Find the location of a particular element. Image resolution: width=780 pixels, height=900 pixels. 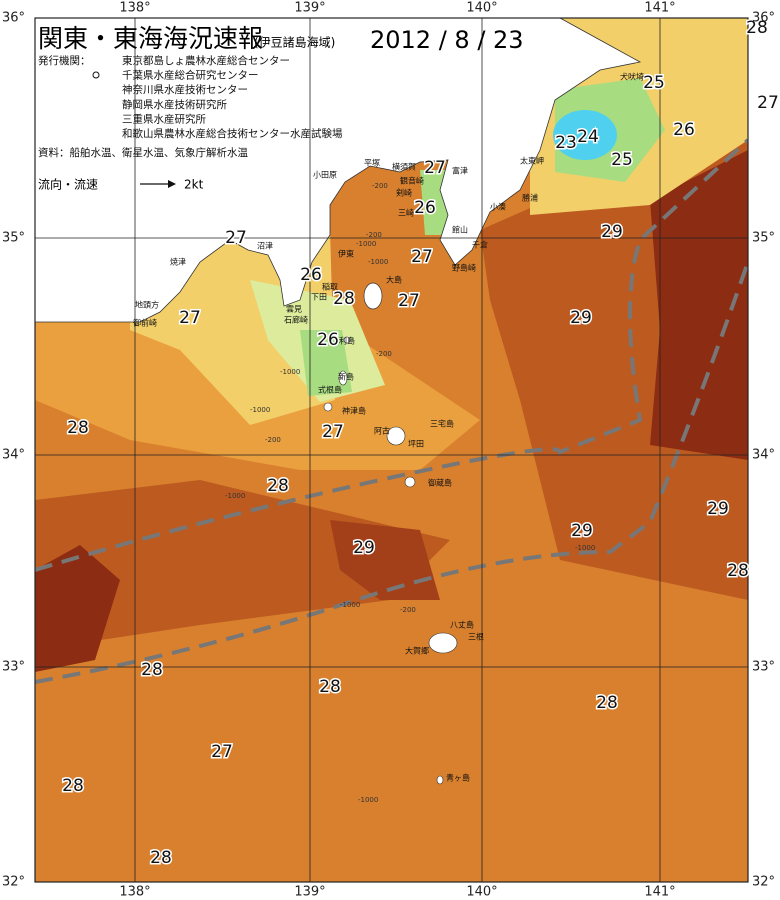

place-name: 伊東 is located at coordinates (346, 254).